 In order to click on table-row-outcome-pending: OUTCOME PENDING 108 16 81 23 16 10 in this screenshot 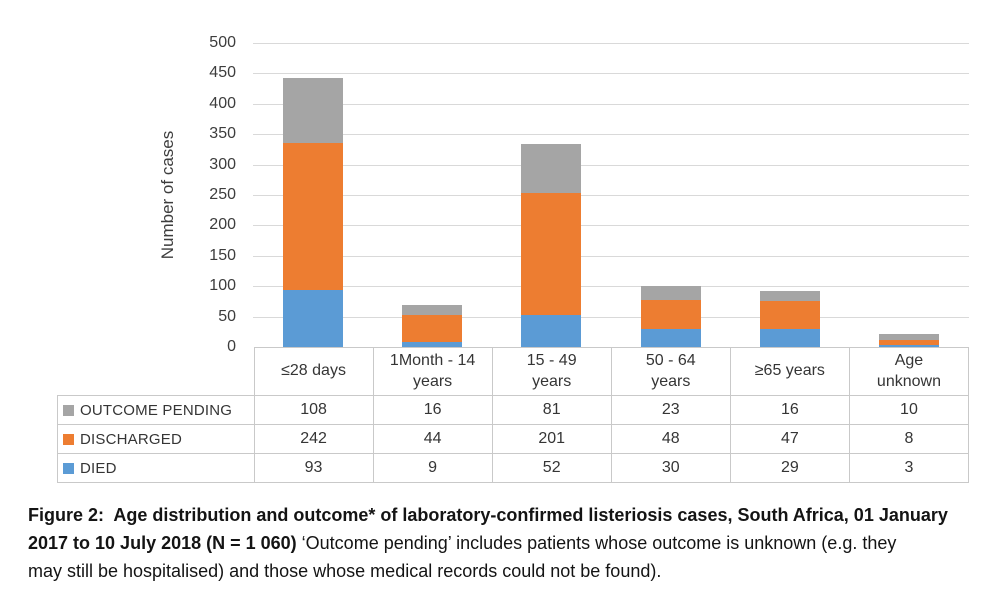, I will do `click(513, 410)`.